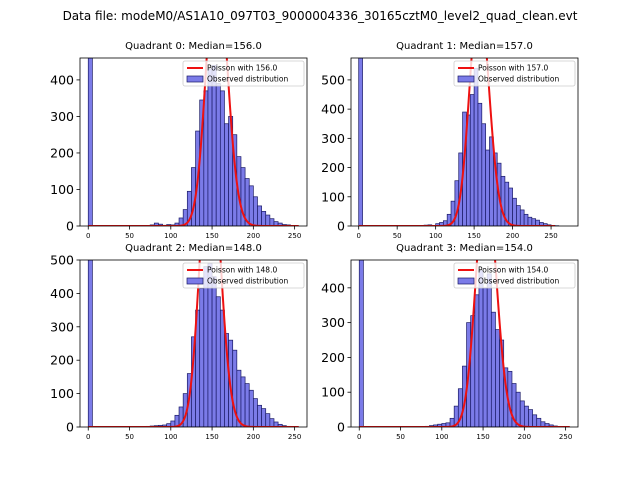 The width and height of the screenshot is (640, 480). What do you see at coordinates (242, 270) in the screenshot?
I see `legend-poisson-label: Poisson with 148.0` at bounding box center [242, 270].